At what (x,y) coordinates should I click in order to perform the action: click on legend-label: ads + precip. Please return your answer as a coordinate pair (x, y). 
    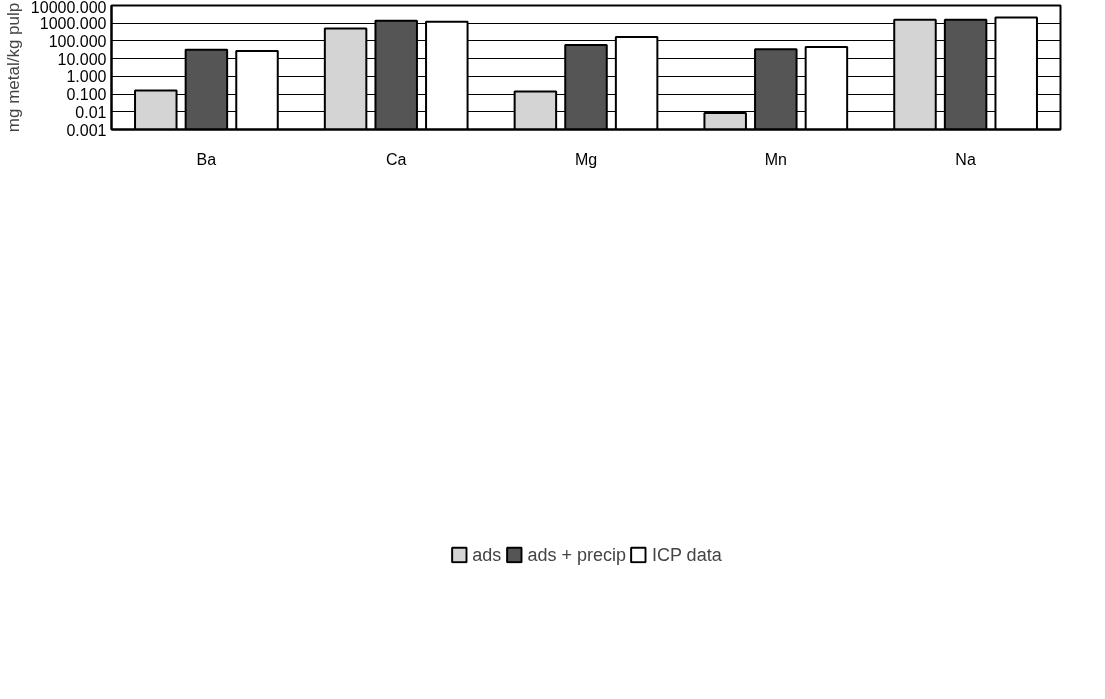
    Looking at the image, I should click on (576, 555).